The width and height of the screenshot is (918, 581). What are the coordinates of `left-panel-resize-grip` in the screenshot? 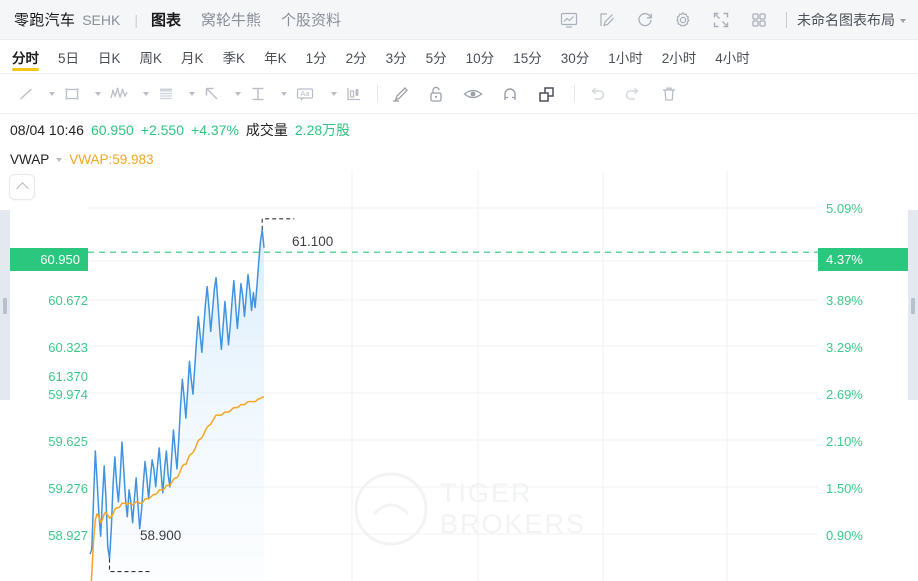 It's located at (5, 305).